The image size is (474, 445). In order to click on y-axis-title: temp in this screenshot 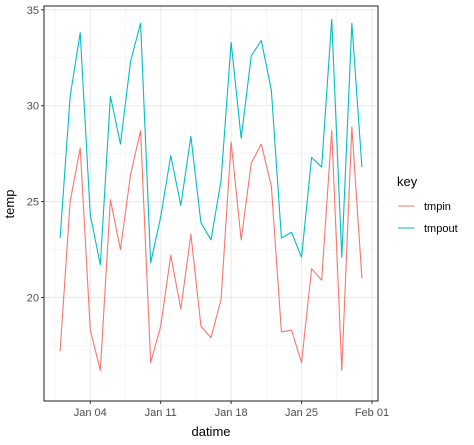, I will do `click(9, 204)`.